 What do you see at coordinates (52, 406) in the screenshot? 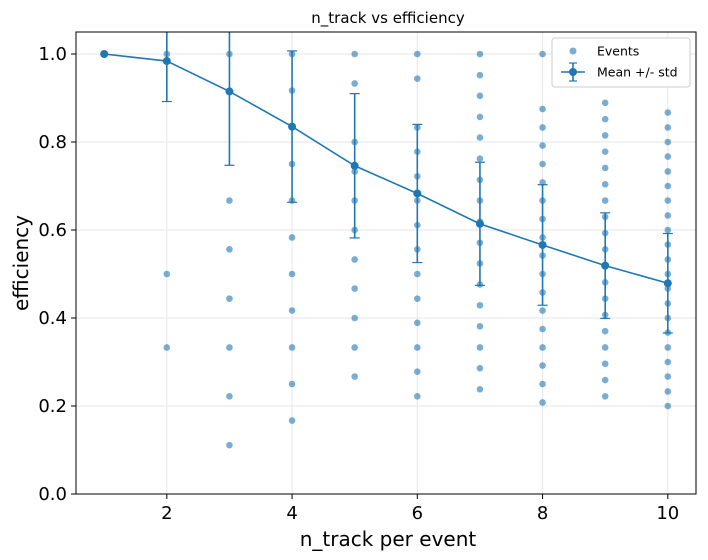
I see `y-tick-label: 0.2` at bounding box center [52, 406].